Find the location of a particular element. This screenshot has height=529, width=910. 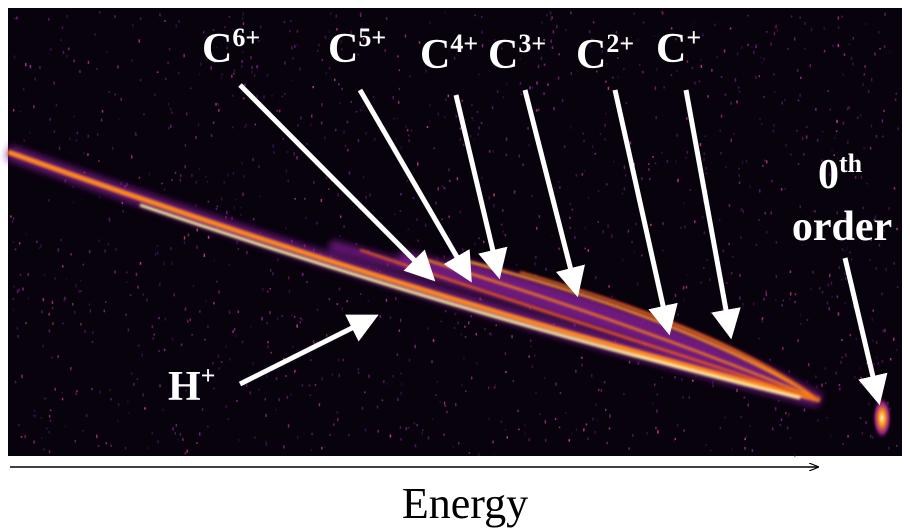

ion-label: C2+ is located at coordinates (605, 53).